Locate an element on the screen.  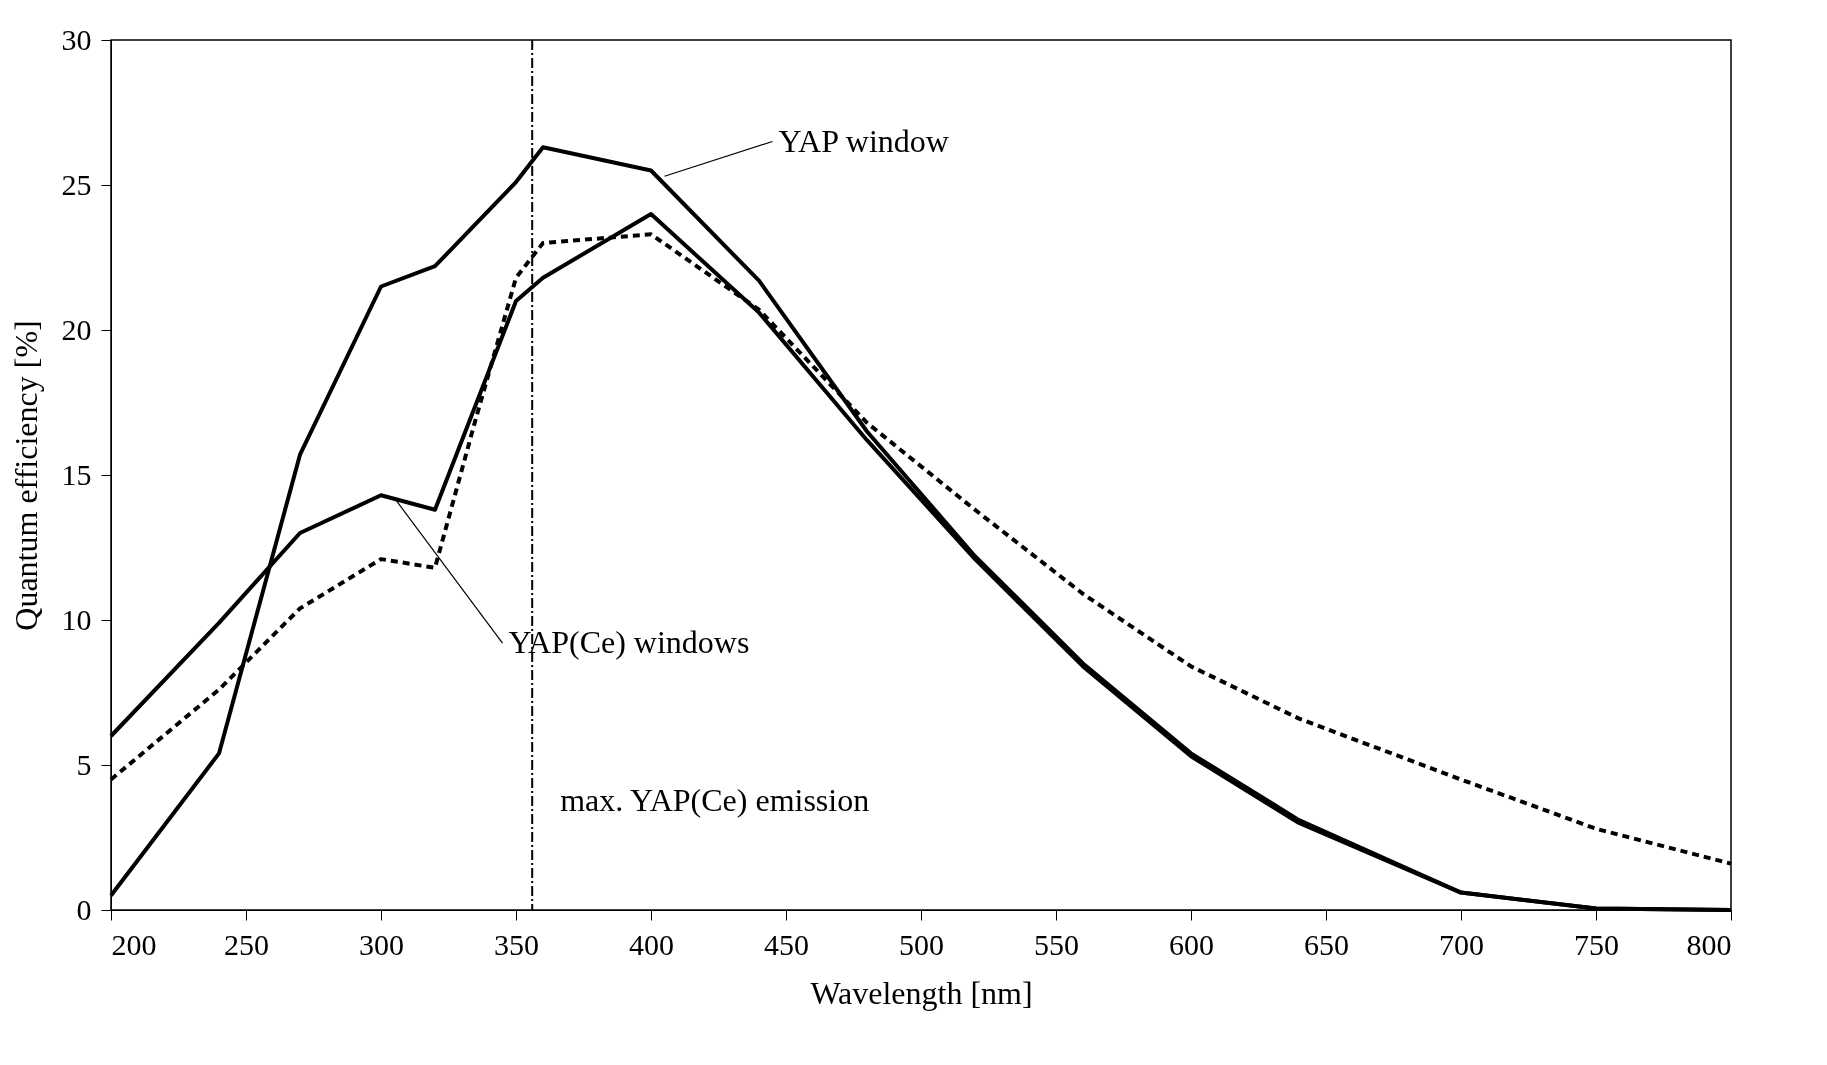
x-tick-label: 750 is located at coordinates (1596, 944).